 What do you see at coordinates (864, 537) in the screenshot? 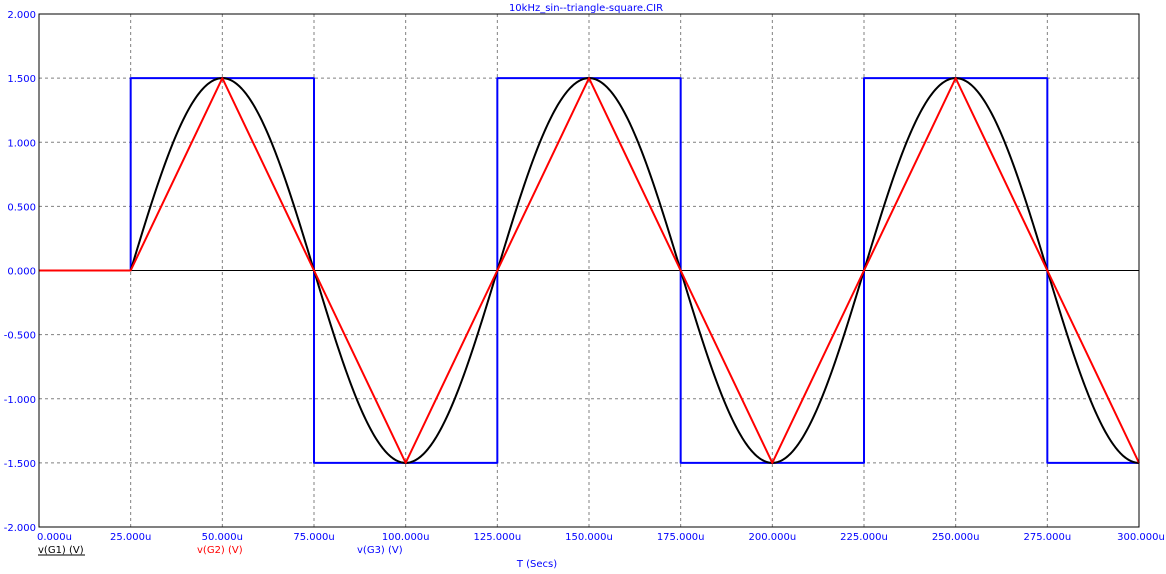
I see `x-tick-label: 225.000u` at bounding box center [864, 537].